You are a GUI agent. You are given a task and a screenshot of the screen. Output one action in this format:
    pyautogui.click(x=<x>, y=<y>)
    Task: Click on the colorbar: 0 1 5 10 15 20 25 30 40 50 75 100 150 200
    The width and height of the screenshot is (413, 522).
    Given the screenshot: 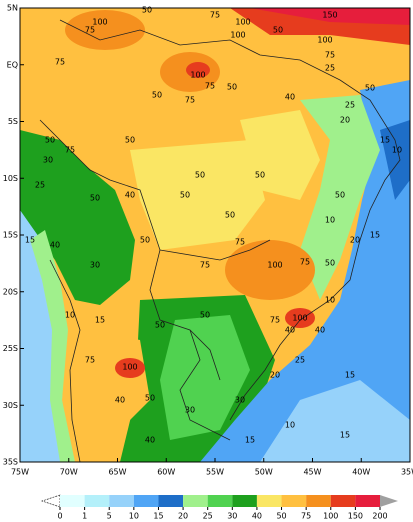 What is the action you would take?
    pyautogui.click(x=219, y=507)
    